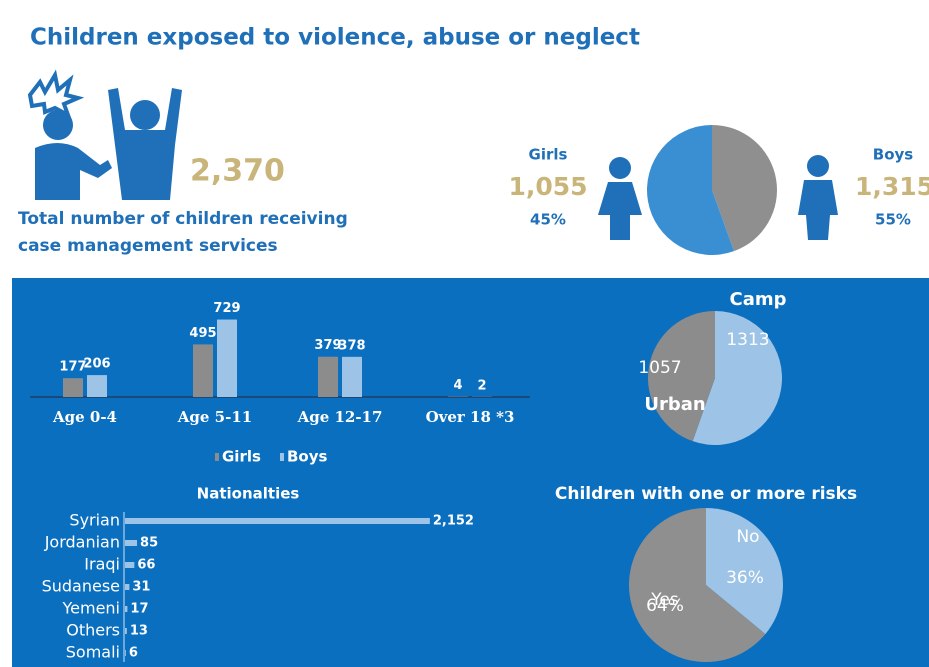 Image resolution: width=929 pixels, height=667 pixels. Describe the element at coordinates (893, 155) in the screenshot. I see `gender-label: Boys` at that location.